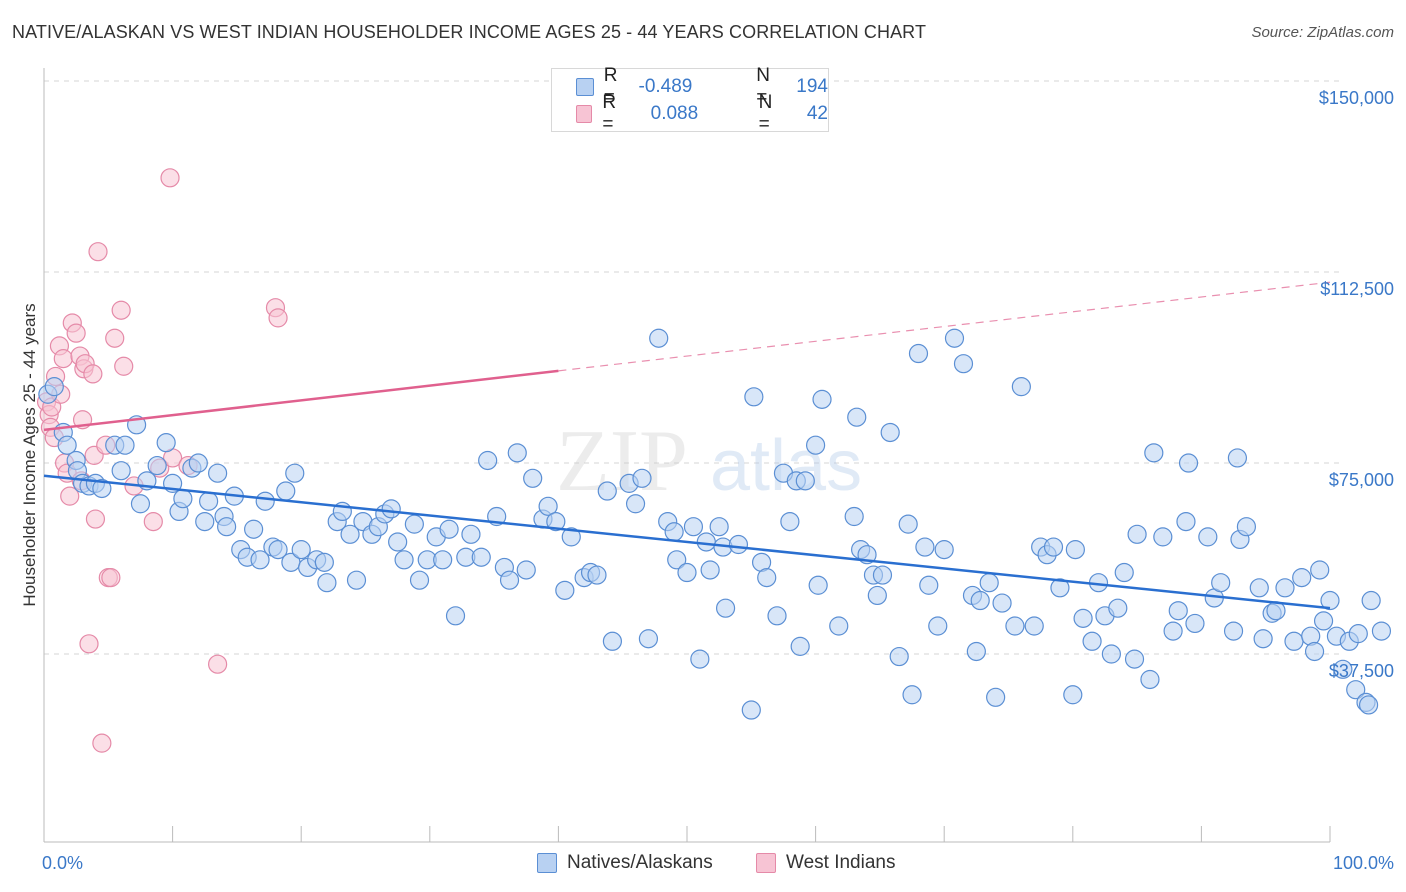 The image size is (1406, 892). Describe the element at coordinates (1363, 863) in the screenshot. I see `x-tick-label: 100.0%` at that location.